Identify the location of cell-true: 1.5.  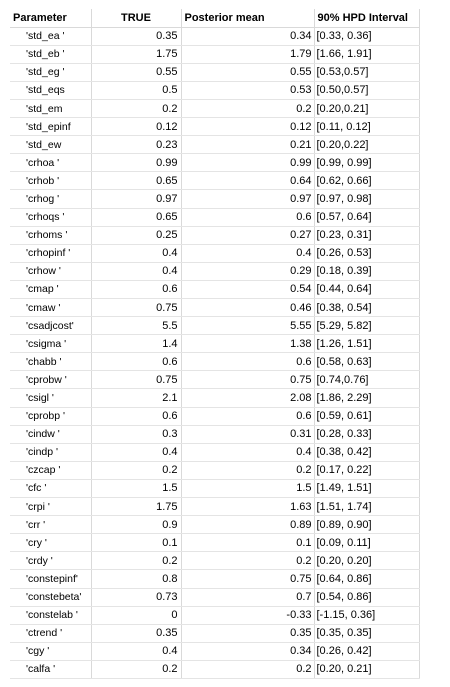
(136, 489).